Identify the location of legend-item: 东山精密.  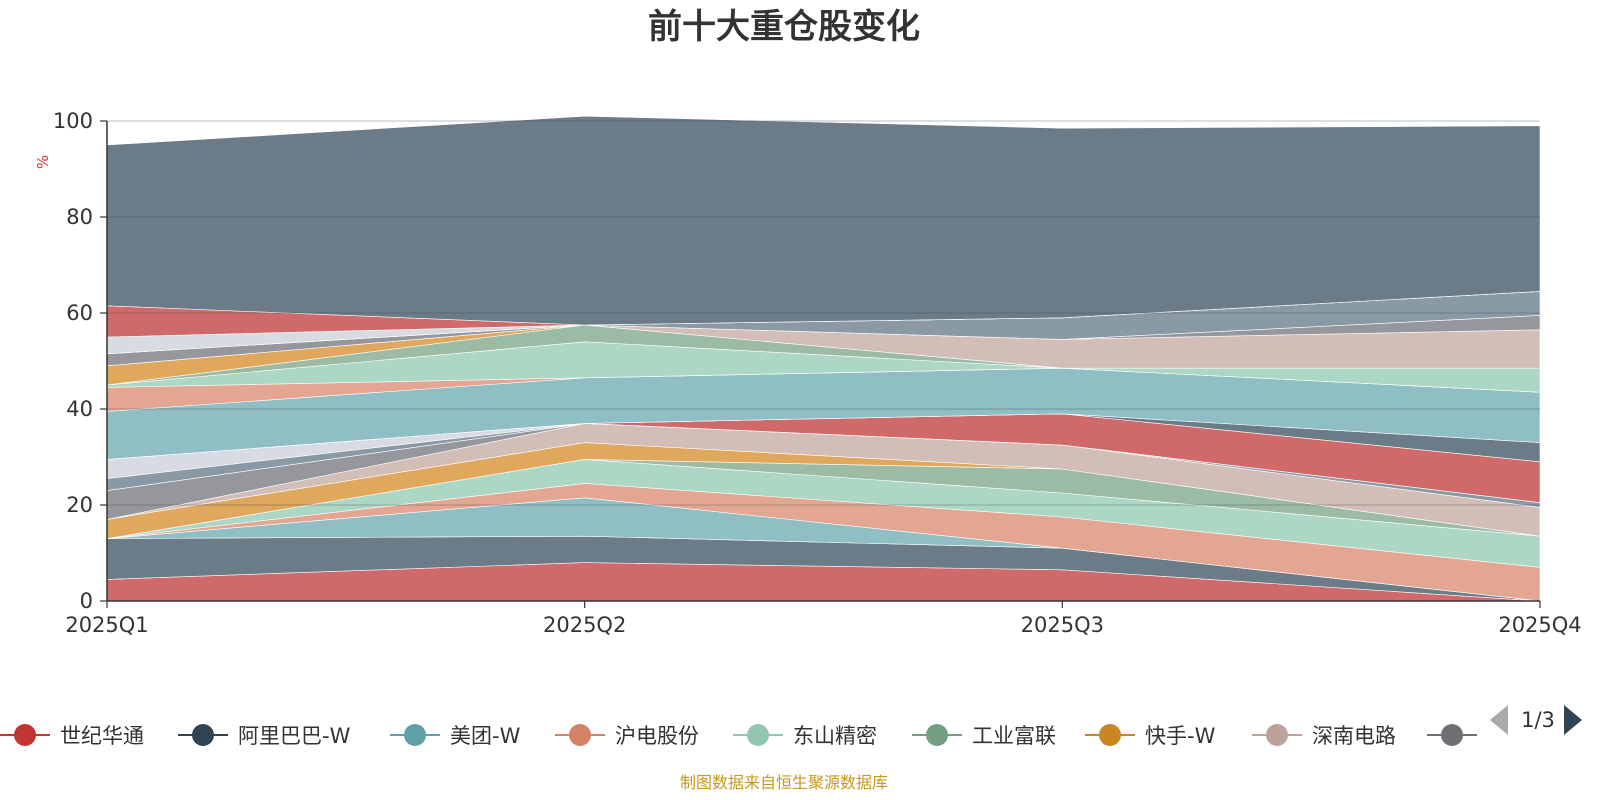
(805, 736).